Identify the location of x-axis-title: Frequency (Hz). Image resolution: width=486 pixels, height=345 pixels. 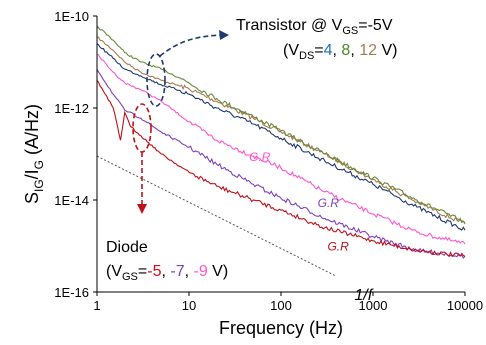
(281, 328).